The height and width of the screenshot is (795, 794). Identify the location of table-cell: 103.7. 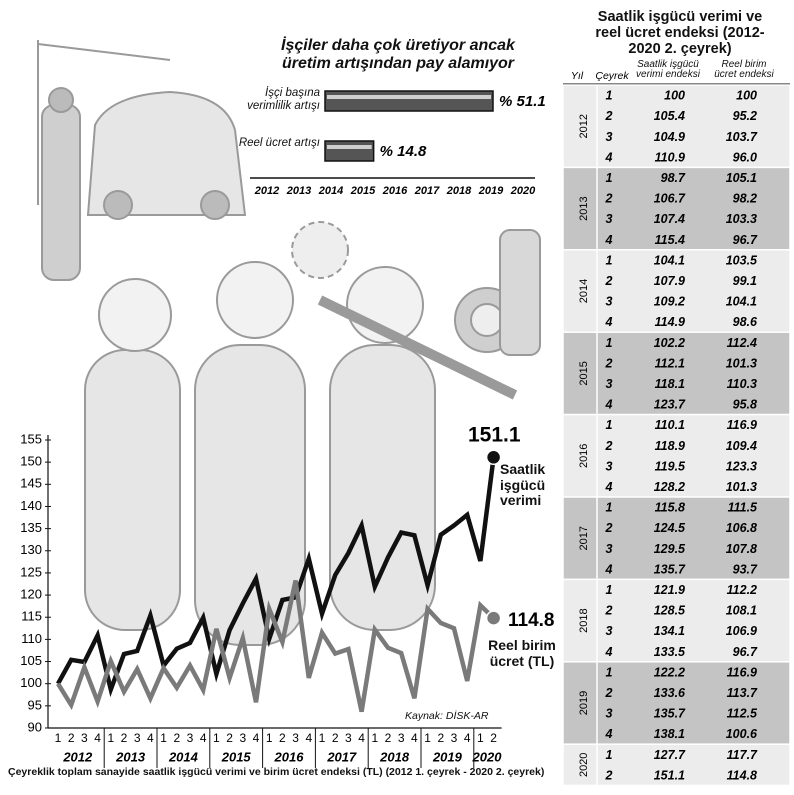
(742, 137).